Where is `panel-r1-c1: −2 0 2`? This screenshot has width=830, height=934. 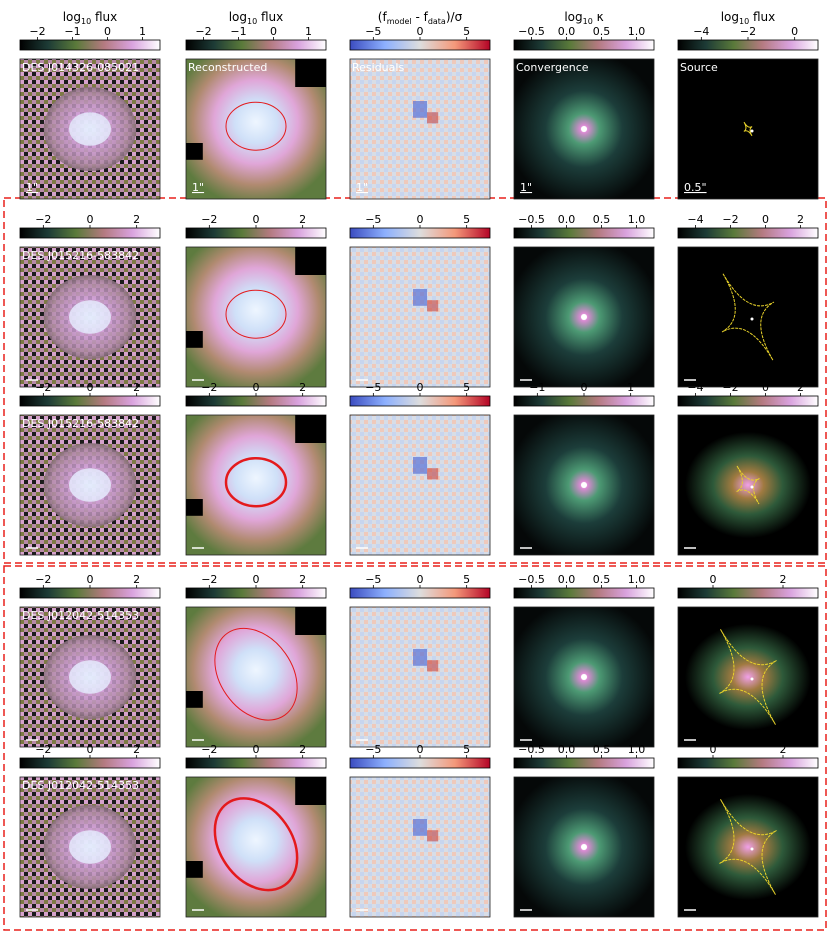 panel-r1-c1: −2 0 2 is located at coordinates (256, 300).